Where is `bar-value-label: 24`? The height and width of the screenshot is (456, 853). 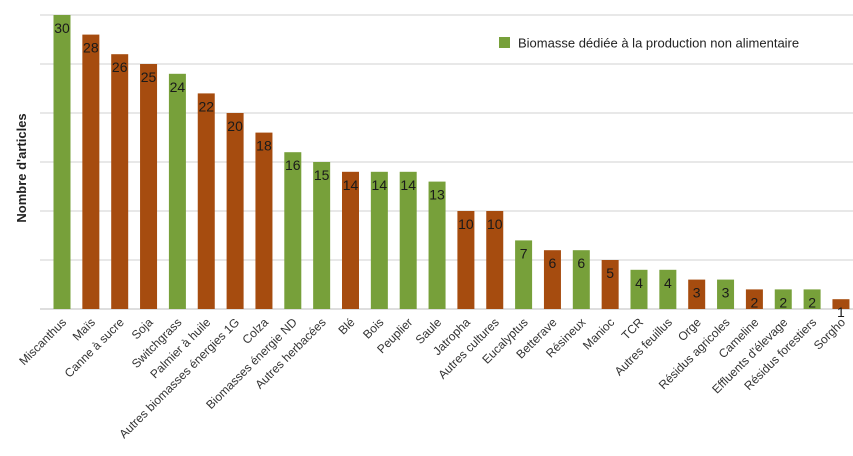
bar-value-label: 24 is located at coordinates (178, 87).